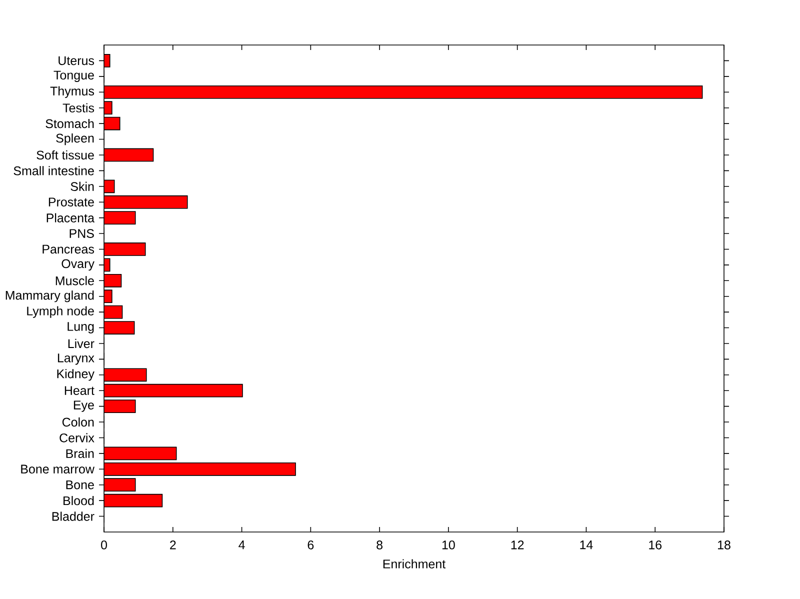 This screenshot has height=599, width=800. Describe the element at coordinates (81, 343) in the screenshot. I see `y-tick-label: Liver` at that location.